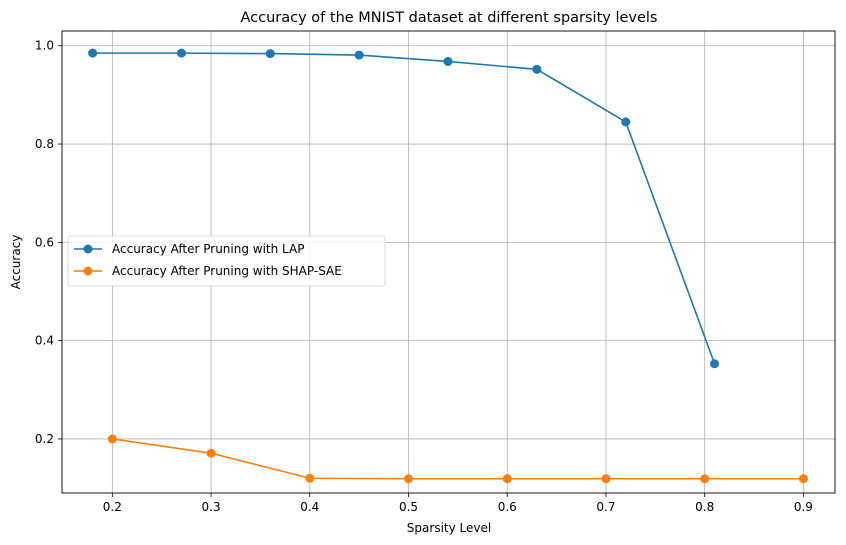  I want to click on y-axis-label: Accuracy, so click(16, 262).